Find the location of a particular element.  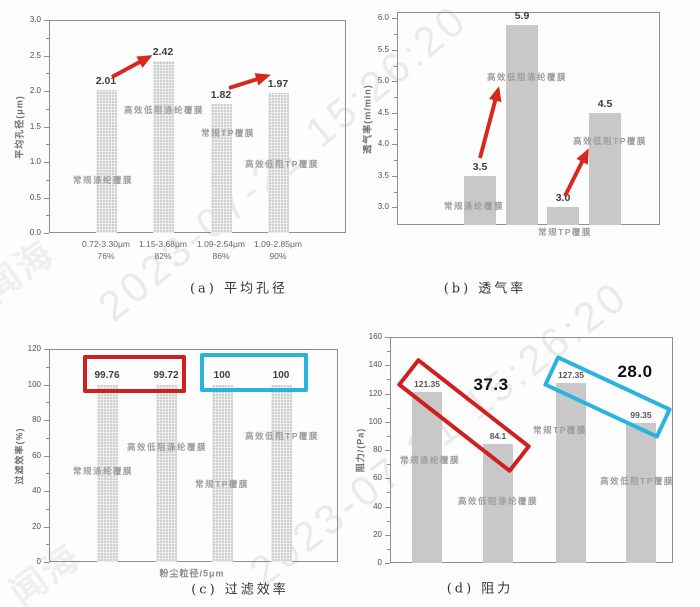

bar-value-label: 84.1 is located at coordinates (498, 436).